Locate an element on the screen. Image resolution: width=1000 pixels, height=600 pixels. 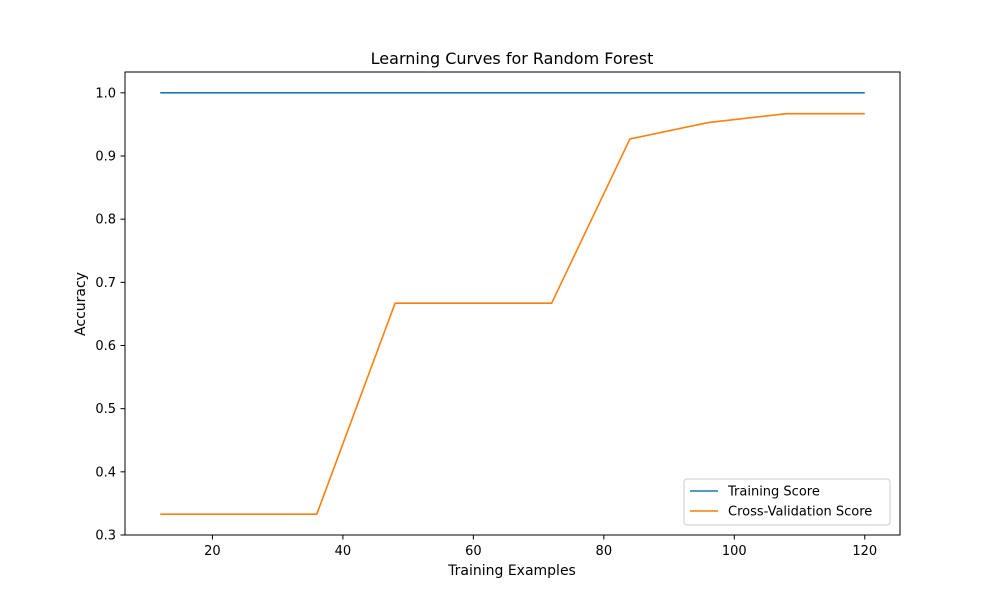
x-tick-label-4: 80 is located at coordinates (604, 551).